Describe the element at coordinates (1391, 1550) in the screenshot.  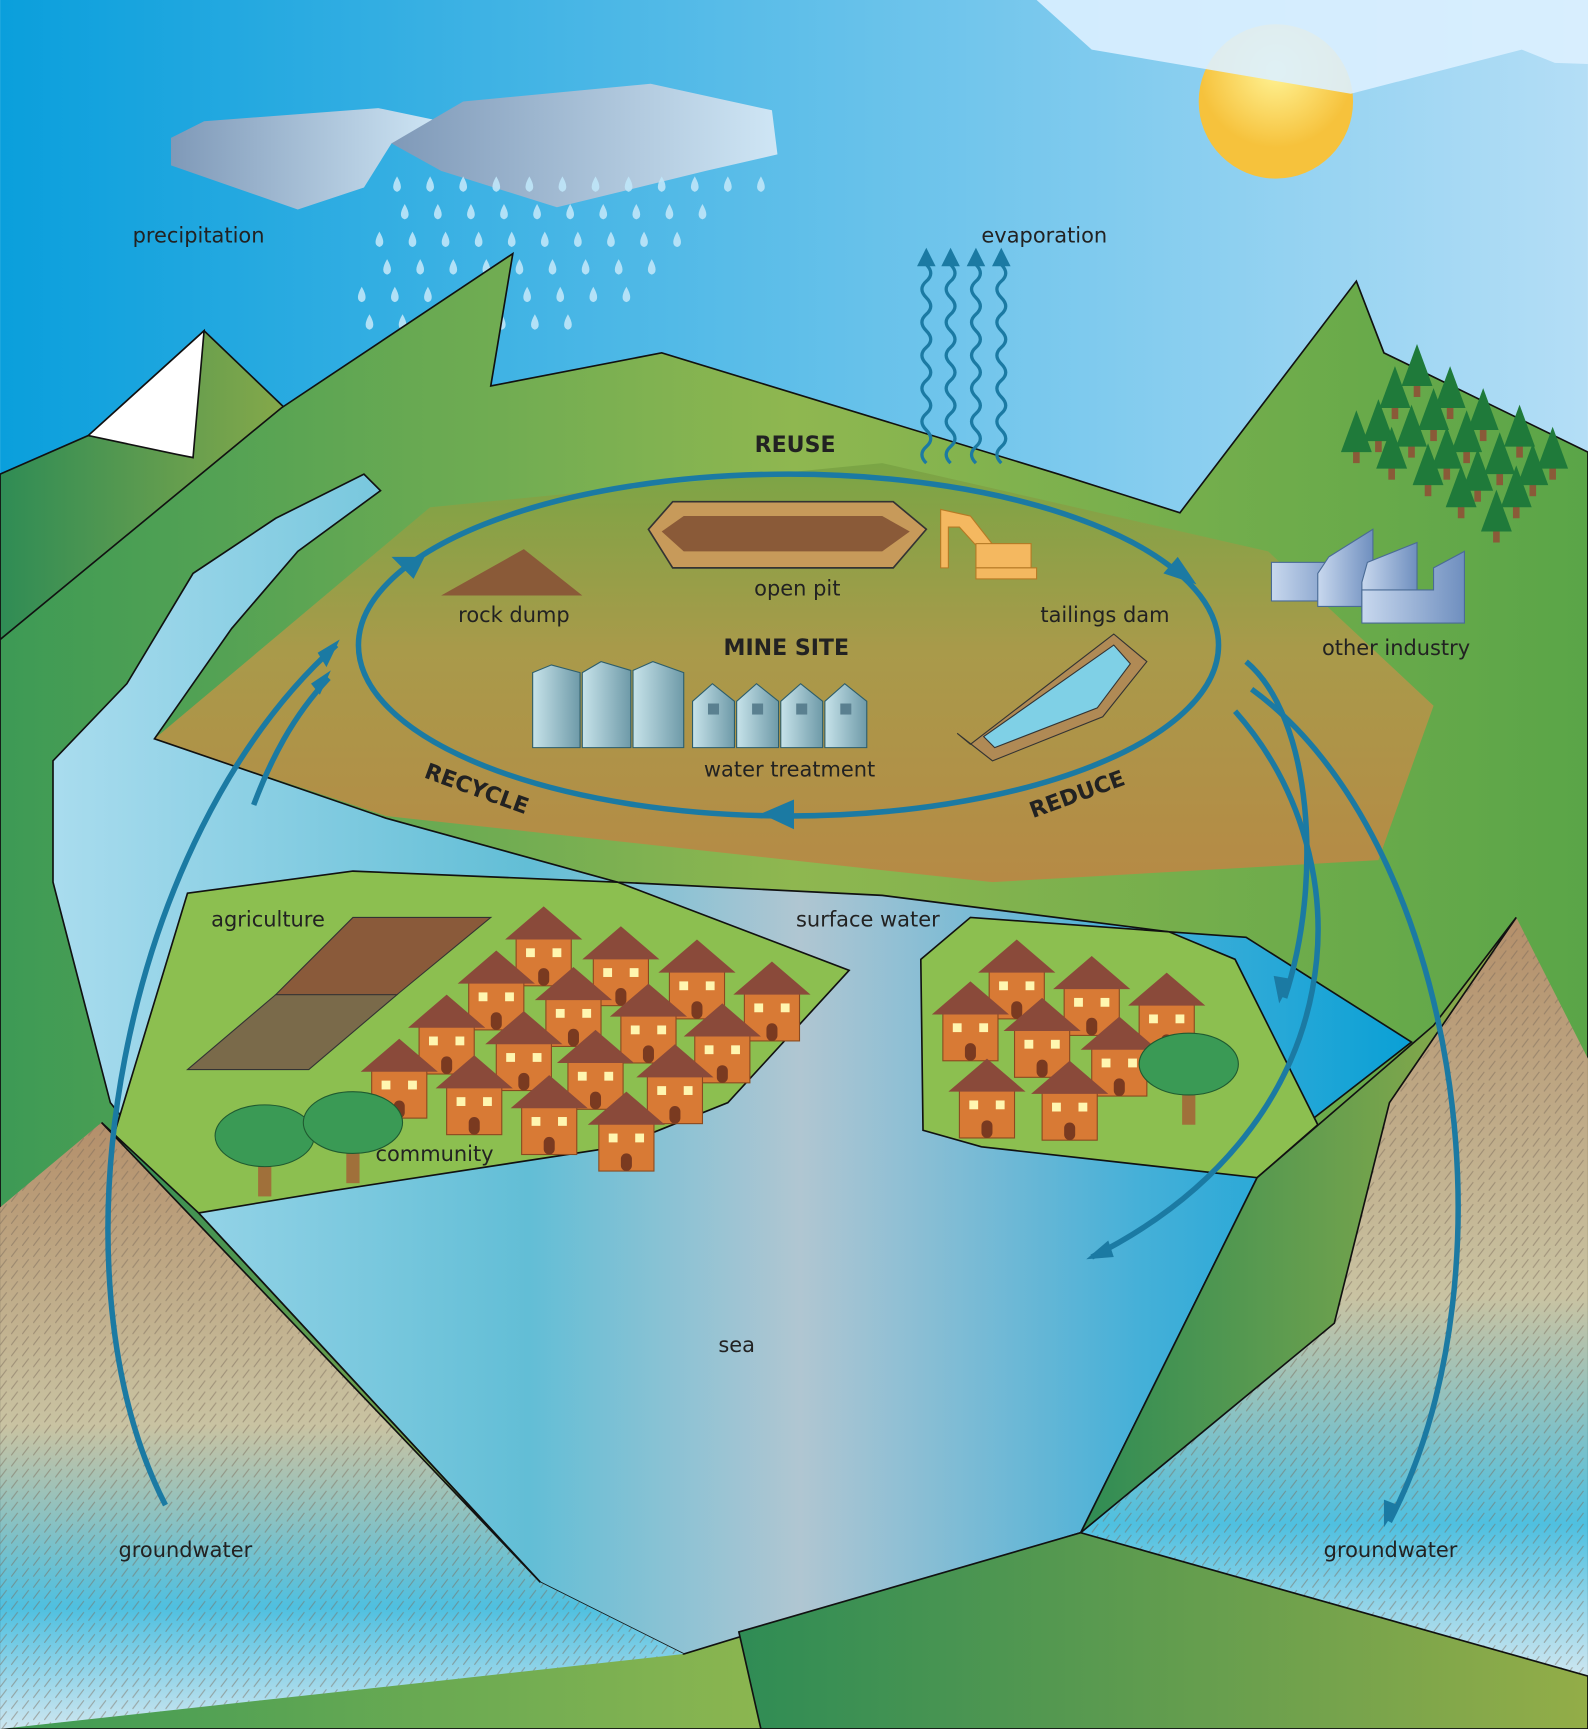
I see `label: groundwater` at that location.